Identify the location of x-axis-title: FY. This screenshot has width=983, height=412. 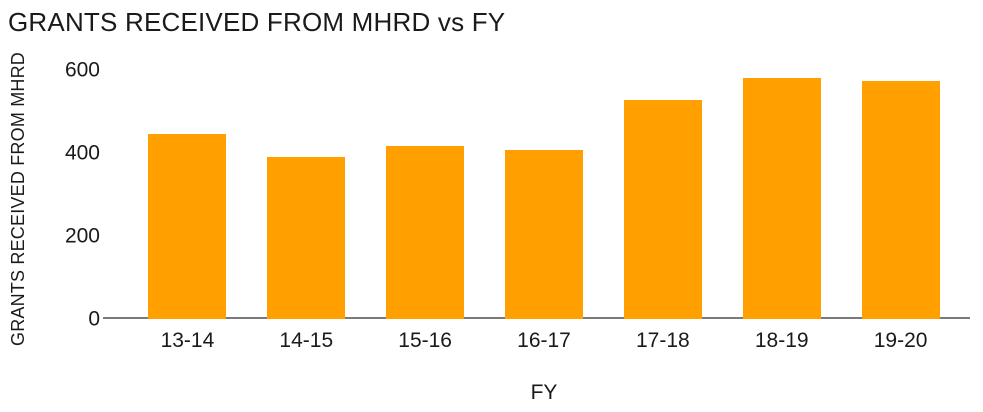
(544, 392).